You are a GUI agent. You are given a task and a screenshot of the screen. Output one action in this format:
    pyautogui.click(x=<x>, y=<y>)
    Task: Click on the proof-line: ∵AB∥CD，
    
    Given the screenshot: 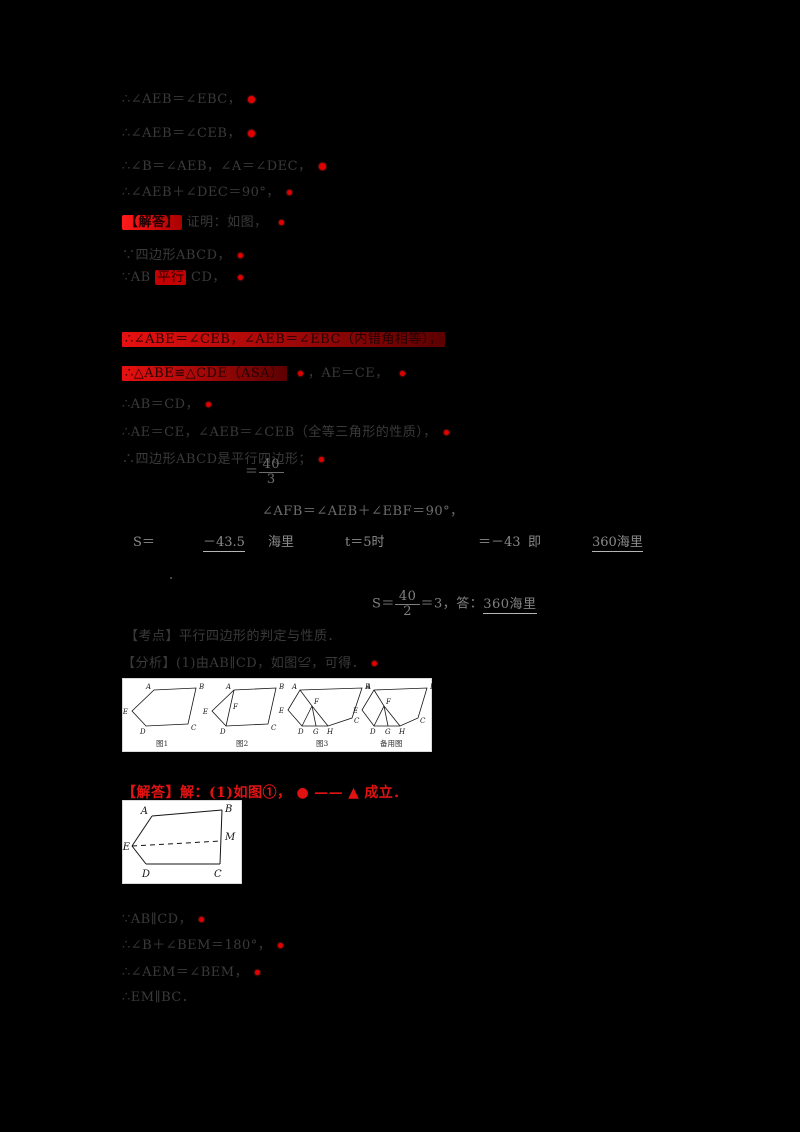 What is the action you would take?
    pyautogui.click(x=163, y=917)
    